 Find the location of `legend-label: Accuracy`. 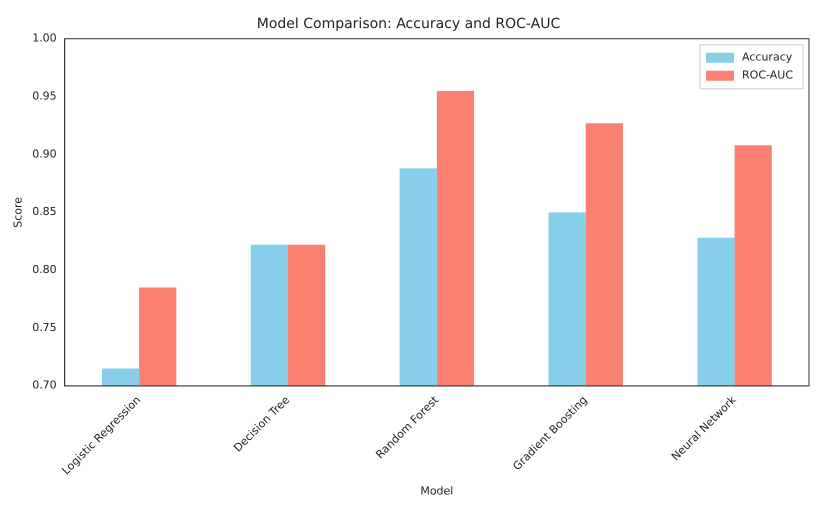

legend-label: Accuracy is located at coordinates (767, 57).